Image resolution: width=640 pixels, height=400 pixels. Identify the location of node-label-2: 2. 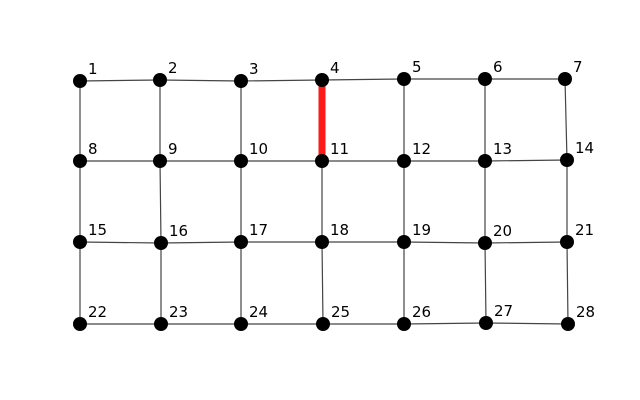
(173, 68).